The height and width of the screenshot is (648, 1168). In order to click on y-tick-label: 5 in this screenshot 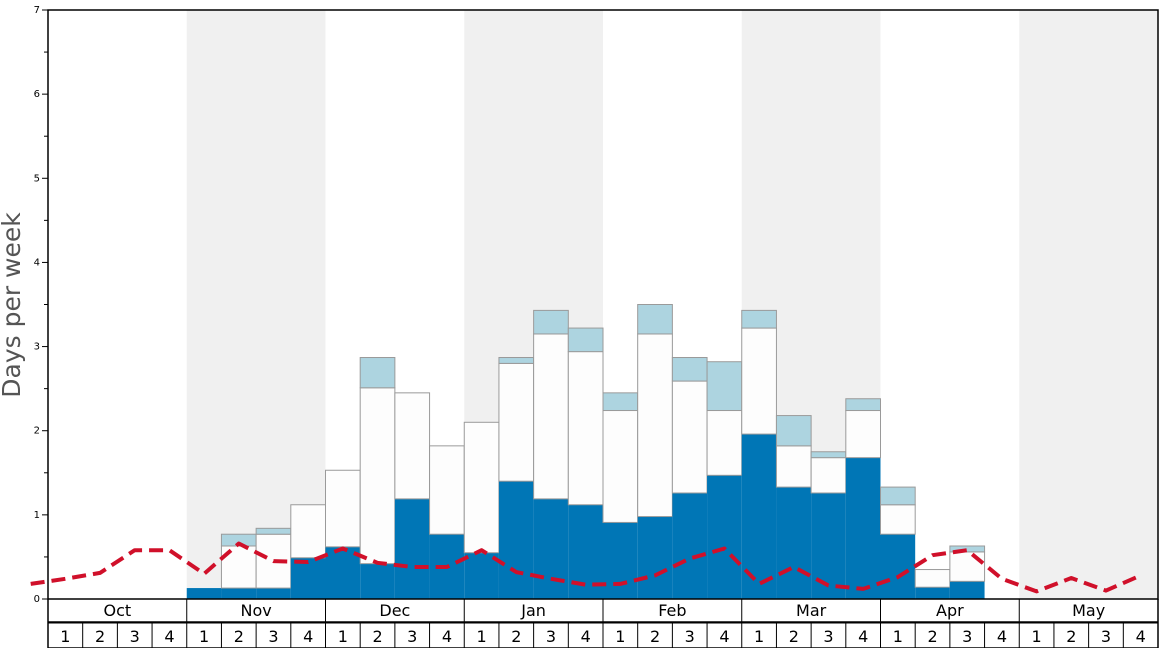, I will do `click(37, 178)`.